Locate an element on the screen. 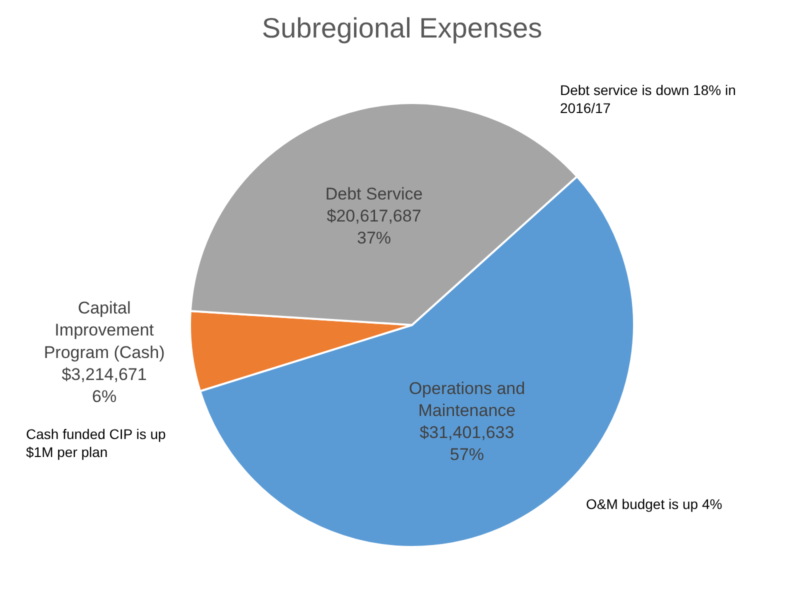  chart-title: Subregional Expenses is located at coordinates (402, 28).